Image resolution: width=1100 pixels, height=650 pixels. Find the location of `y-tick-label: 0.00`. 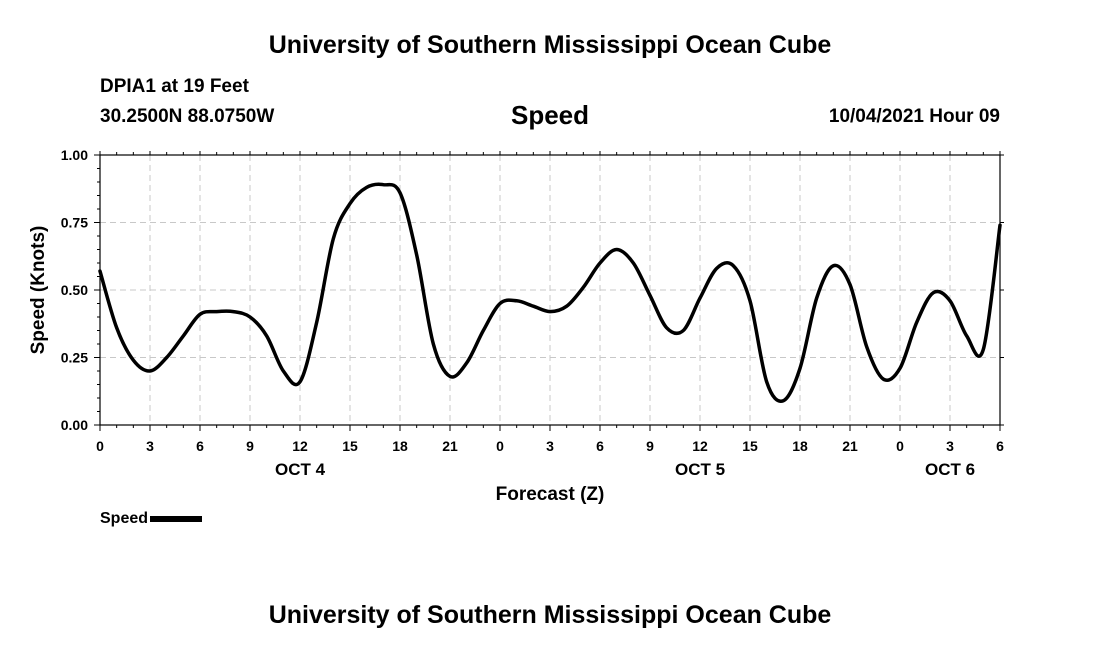

y-tick-label: 0.00 is located at coordinates (74, 425).